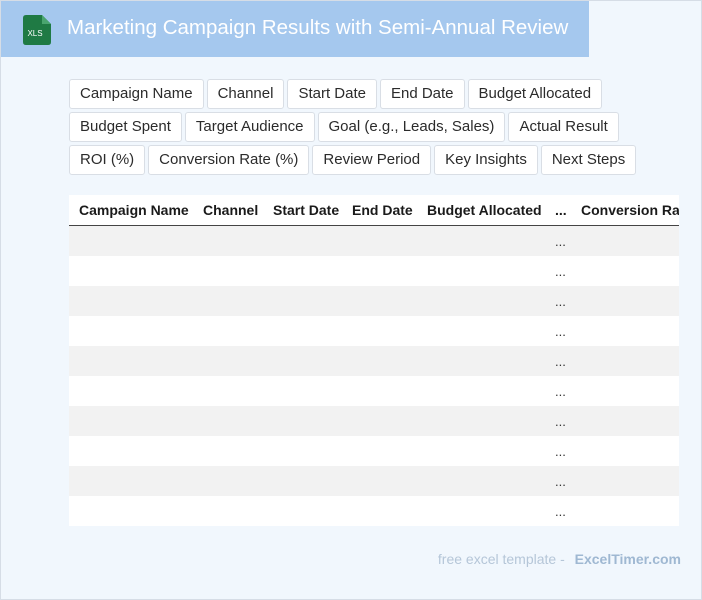 Image resolution: width=702 pixels, height=600 pixels. What do you see at coordinates (332, 94) in the screenshot?
I see `tag-start-date: Start Date` at bounding box center [332, 94].